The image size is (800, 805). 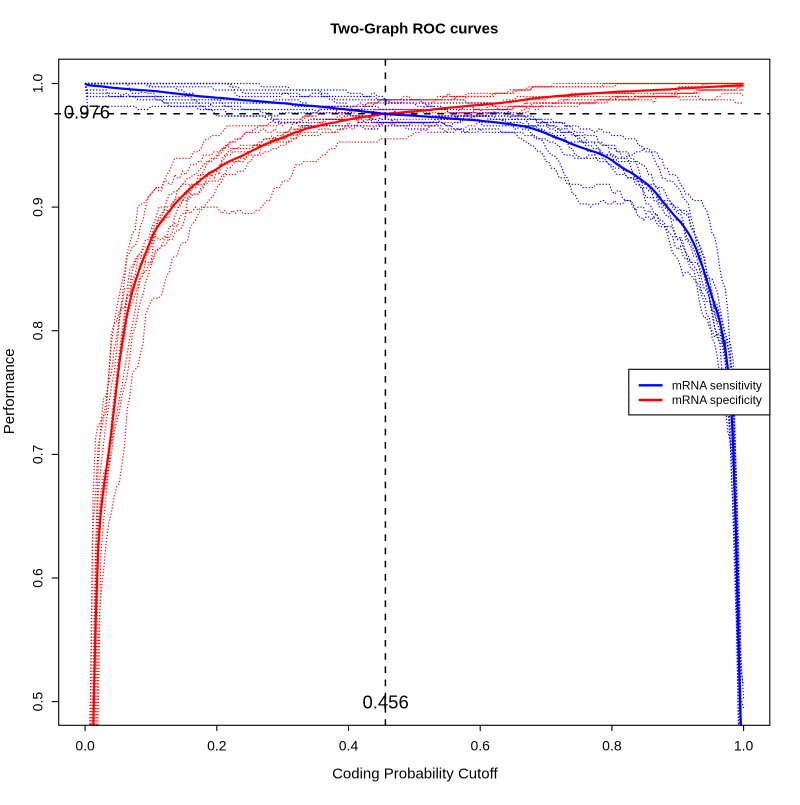 I want to click on svg-text: 0.5, so click(x=37, y=702).